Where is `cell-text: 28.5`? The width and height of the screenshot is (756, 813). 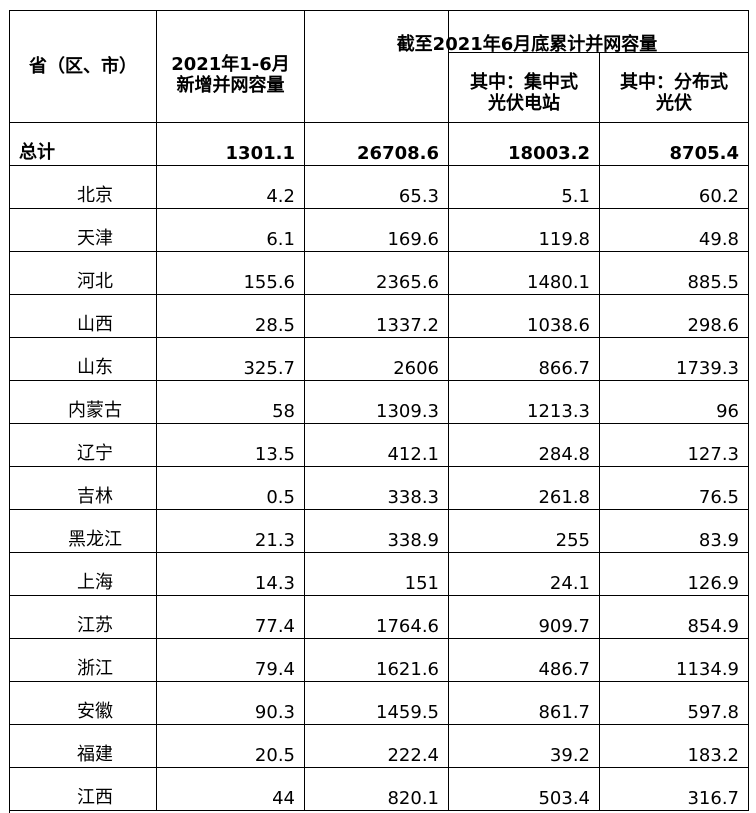 cell-text: 28.5 is located at coordinates (274, 325).